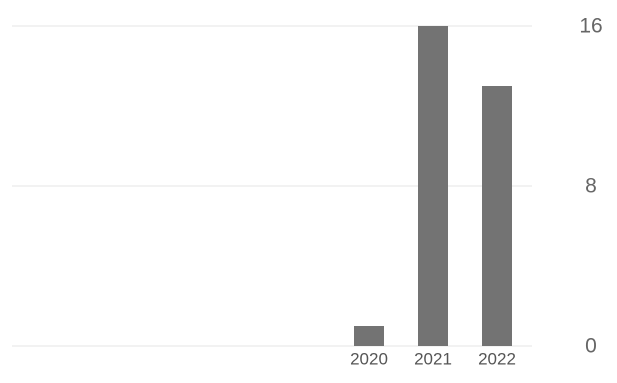  What do you see at coordinates (591, 346) in the screenshot?
I see `y-tick-label: 0` at bounding box center [591, 346].